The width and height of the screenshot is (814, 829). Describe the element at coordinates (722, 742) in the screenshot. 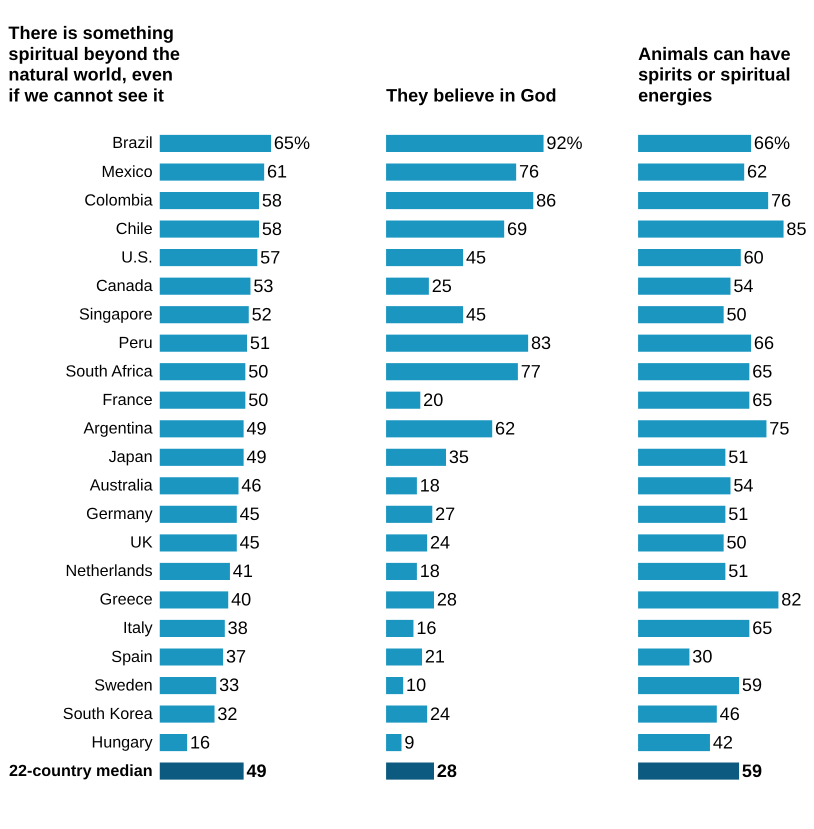

I see `data-label: 42` at that location.